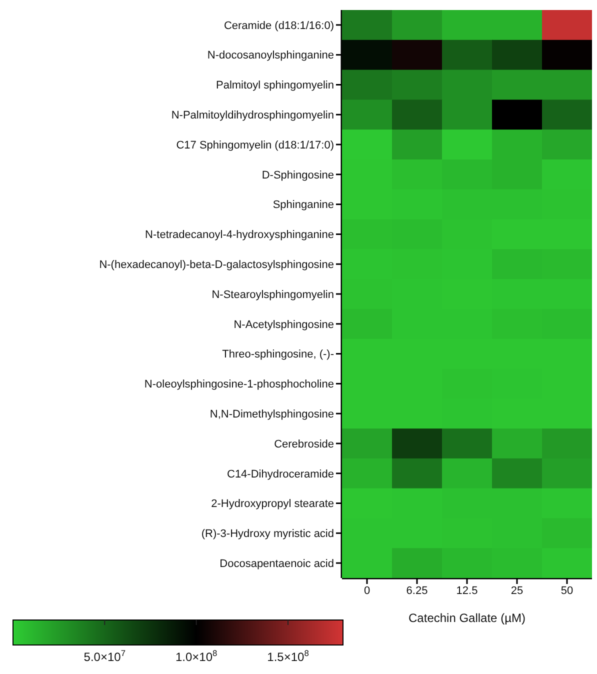  Describe the element at coordinates (567, 590) in the screenshot. I see `x-tick-label: 50` at that location.